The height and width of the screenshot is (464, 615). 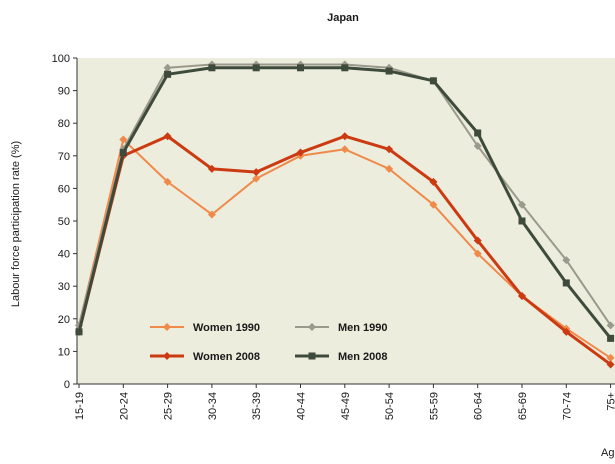 I want to click on y-tick-label: 70, so click(x=64, y=157).